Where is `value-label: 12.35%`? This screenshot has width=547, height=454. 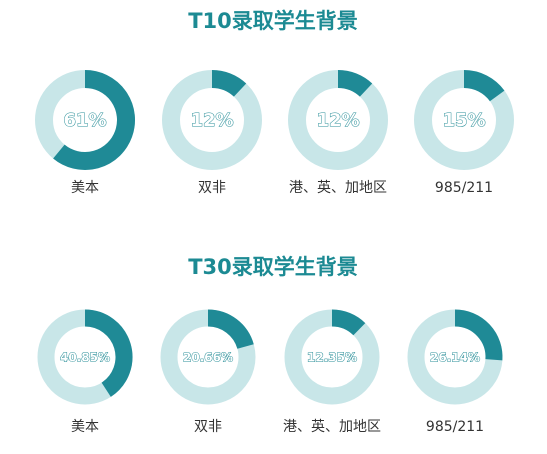
value-label: 12.35% is located at coordinates (332, 358).